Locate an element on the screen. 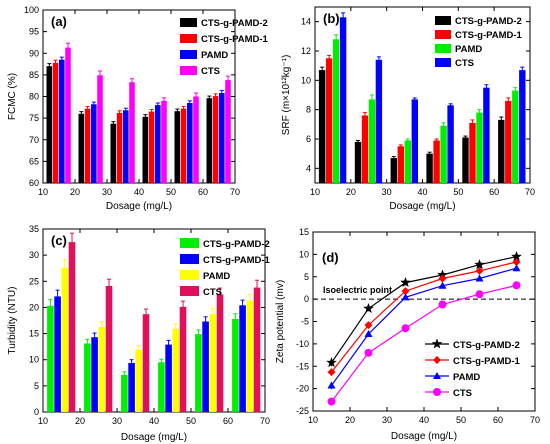  y-tick-label: -5 is located at coordinates (305, 322).